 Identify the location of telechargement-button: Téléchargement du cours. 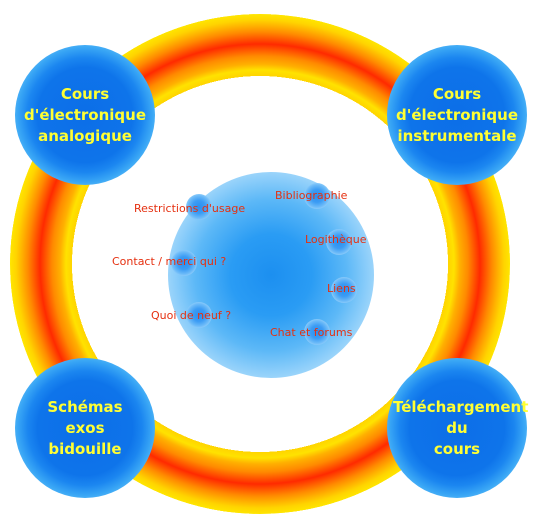
(458, 428).